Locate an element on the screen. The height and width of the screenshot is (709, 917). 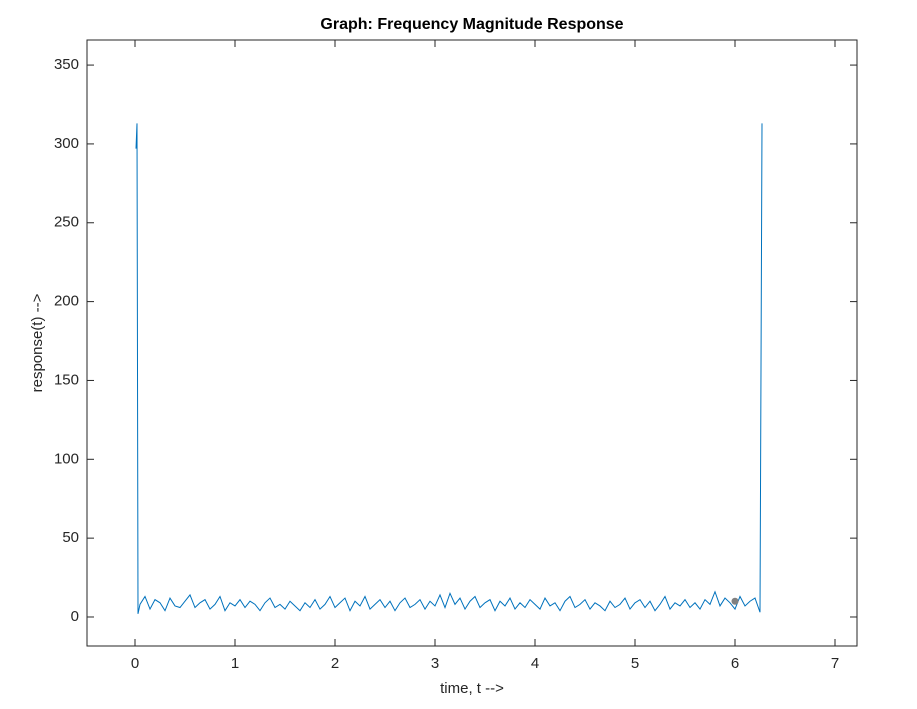
y-tick-label: 200 is located at coordinates (66, 301).